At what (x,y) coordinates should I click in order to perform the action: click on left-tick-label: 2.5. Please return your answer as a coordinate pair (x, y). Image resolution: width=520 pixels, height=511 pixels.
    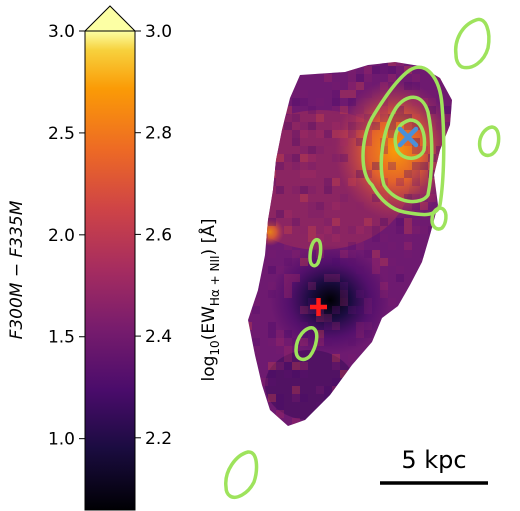
    Looking at the image, I should click on (61, 134).